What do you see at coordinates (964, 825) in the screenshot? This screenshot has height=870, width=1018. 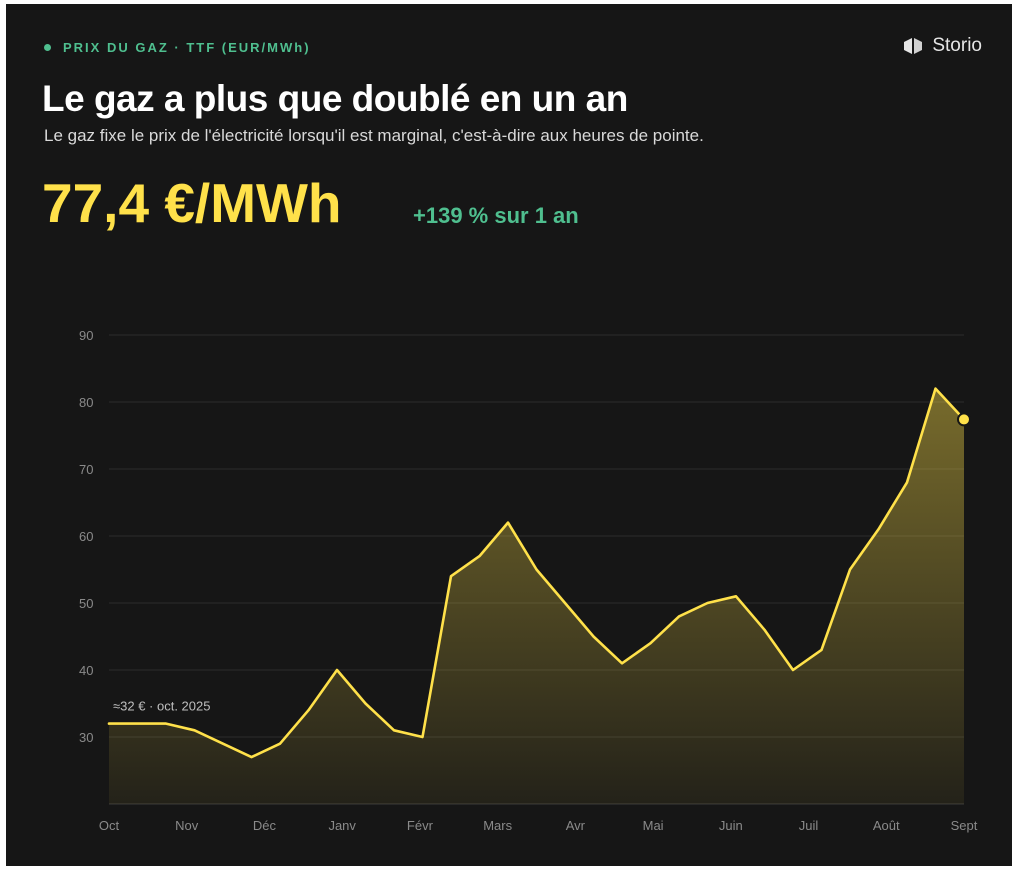 I see `x-tick-label: Sept` at bounding box center [964, 825].